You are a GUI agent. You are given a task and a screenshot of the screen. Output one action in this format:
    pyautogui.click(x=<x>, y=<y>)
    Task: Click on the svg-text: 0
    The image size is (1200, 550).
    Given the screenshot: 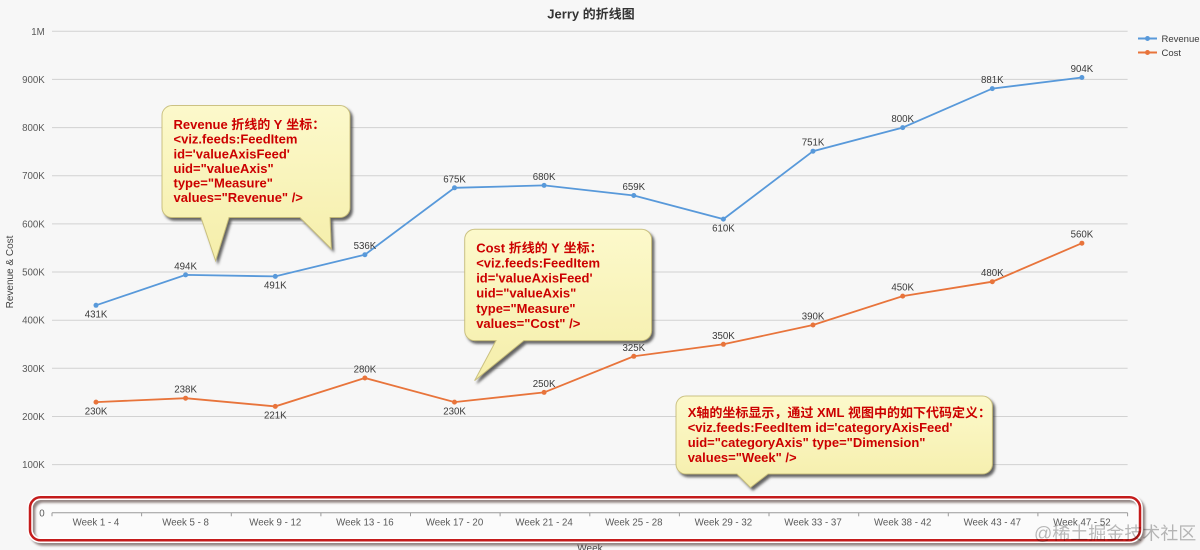 What is the action you would take?
    pyautogui.click(x=42, y=513)
    